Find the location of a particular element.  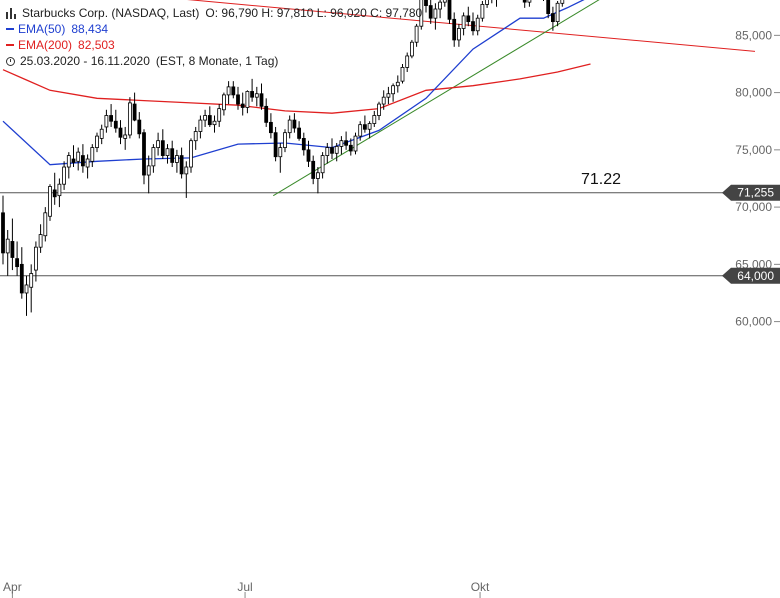

y-tick-label: 75,000 is located at coordinates (753, 150).